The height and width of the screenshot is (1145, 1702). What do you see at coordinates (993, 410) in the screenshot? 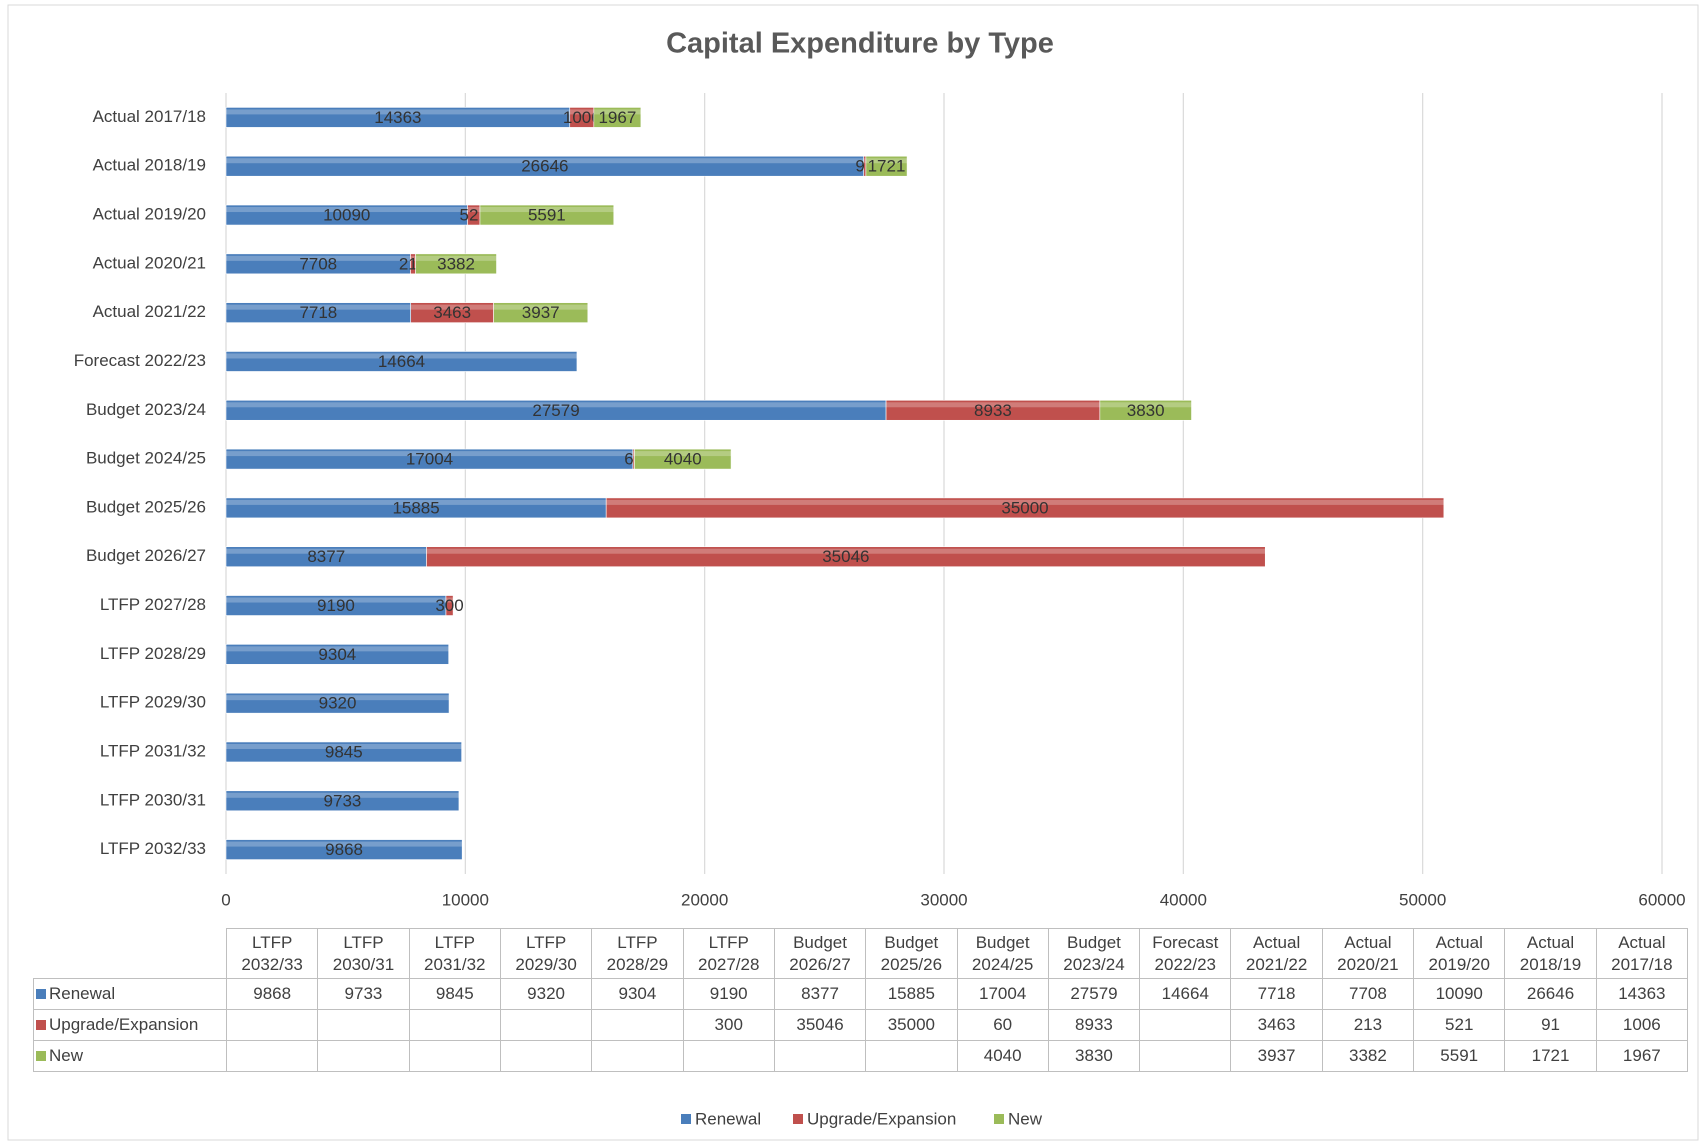
I see `data-label: 8933` at bounding box center [993, 410].